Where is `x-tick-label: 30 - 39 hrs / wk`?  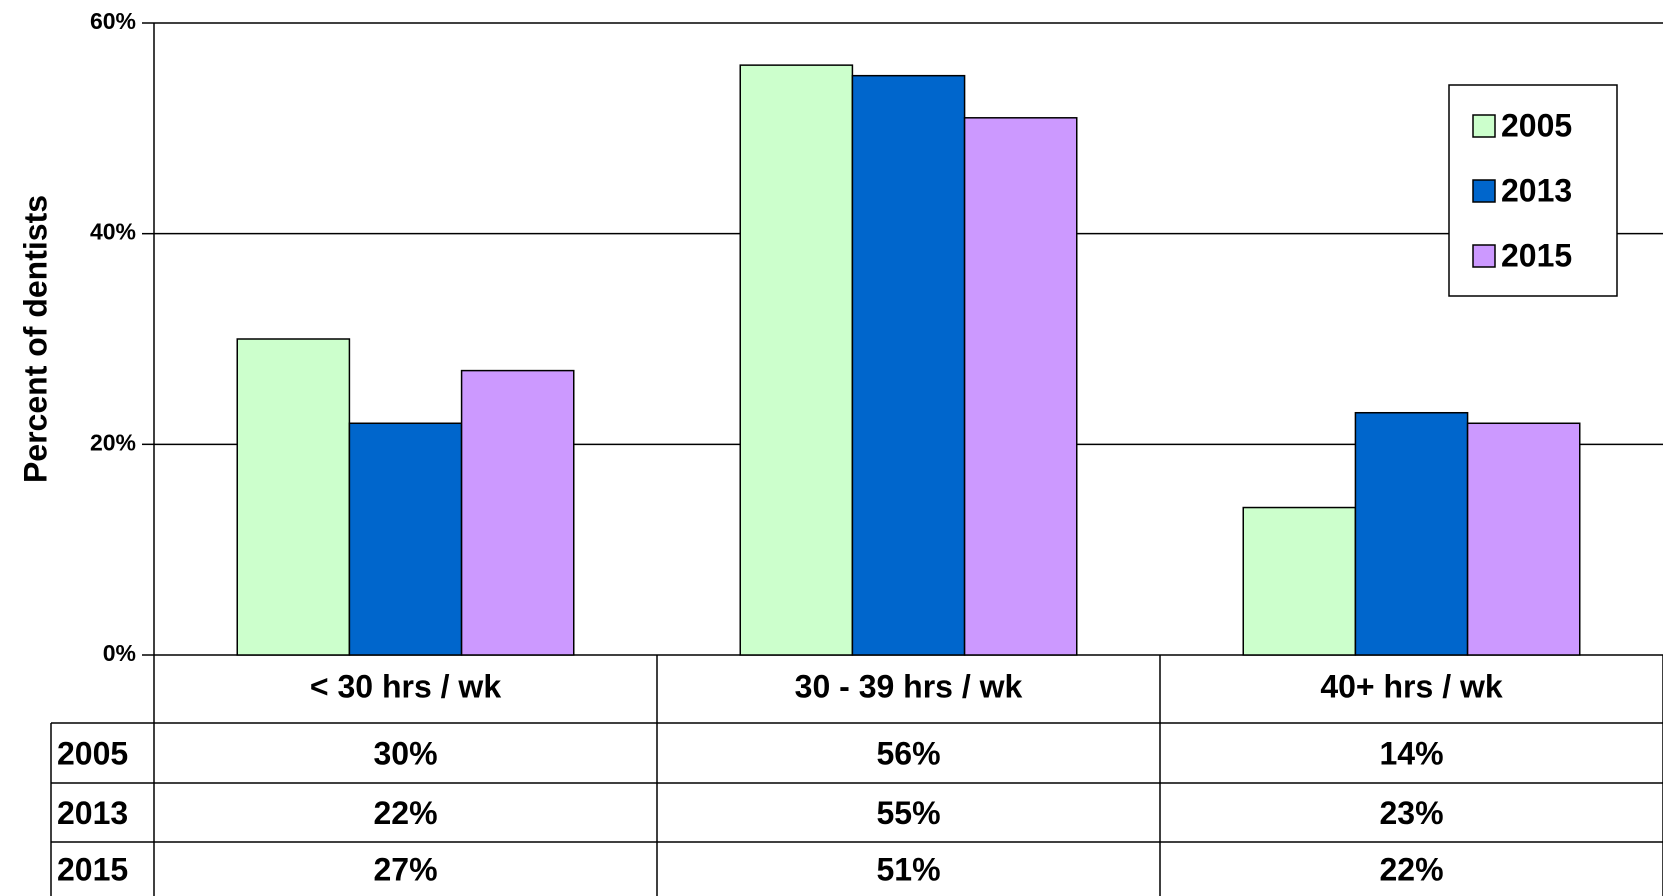
x-tick-label: 30 - 39 hrs / wk is located at coordinates (909, 686).